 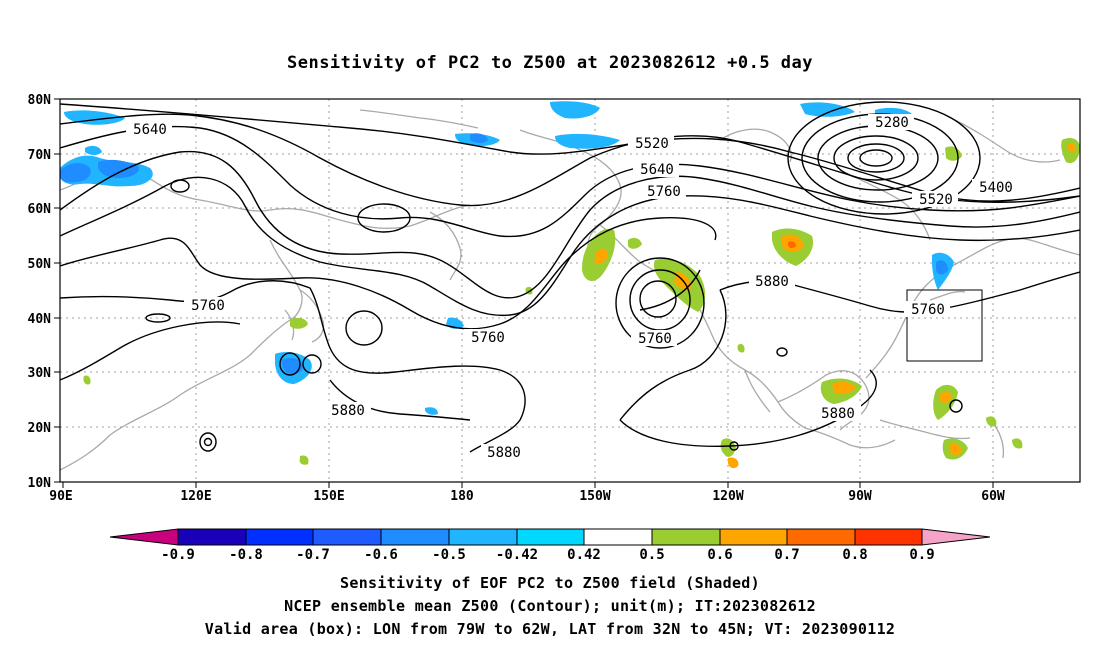 What do you see at coordinates (786, 555) in the screenshot?
I see `colorbar-tick: 0.7` at bounding box center [786, 555].